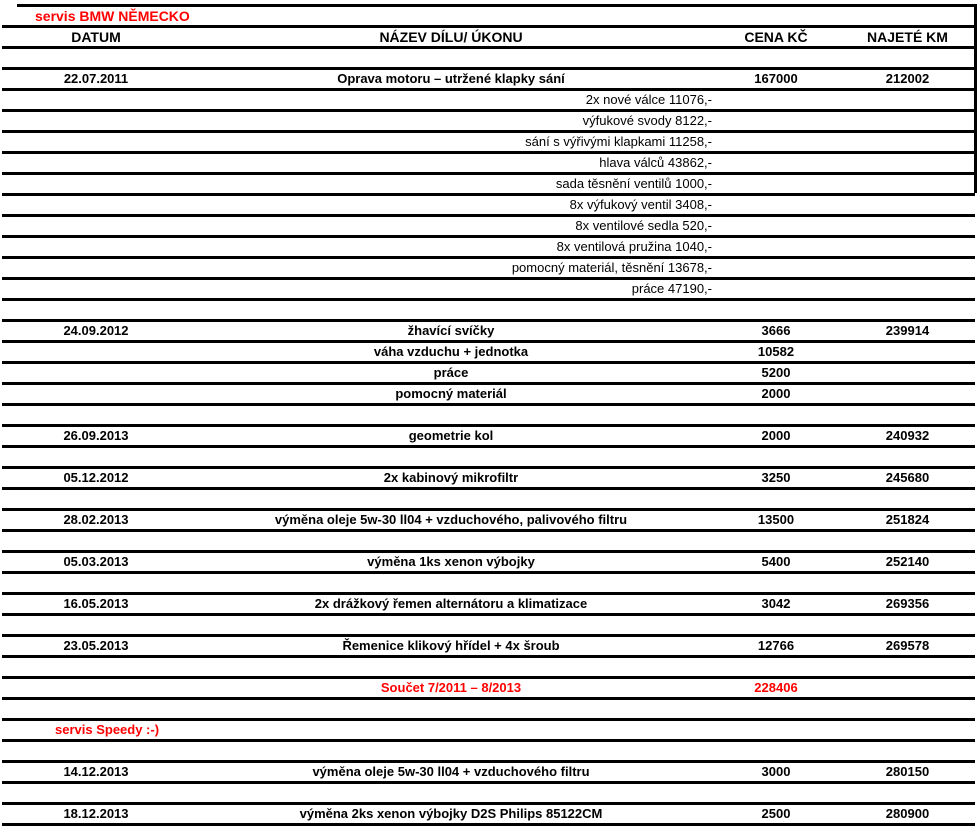 This screenshot has height=837, width=979. What do you see at coordinates (96, 561) in the screenshot?
I see `cell-datum: 05.03.2013` at bounding box center [96, 561].